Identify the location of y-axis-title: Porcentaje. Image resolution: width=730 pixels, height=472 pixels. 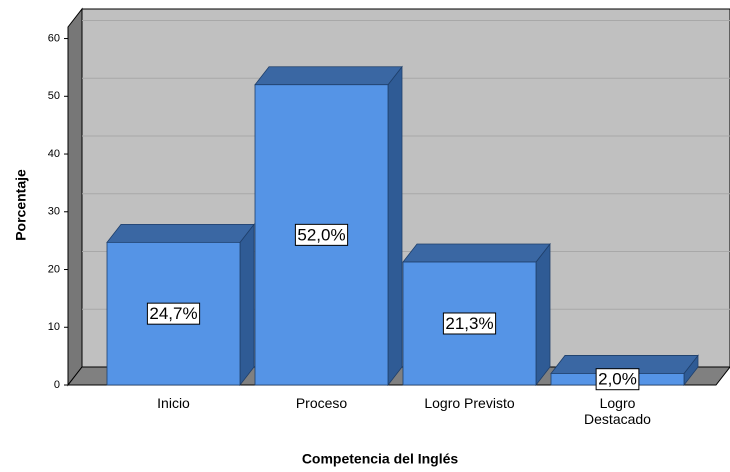
(21, 205).